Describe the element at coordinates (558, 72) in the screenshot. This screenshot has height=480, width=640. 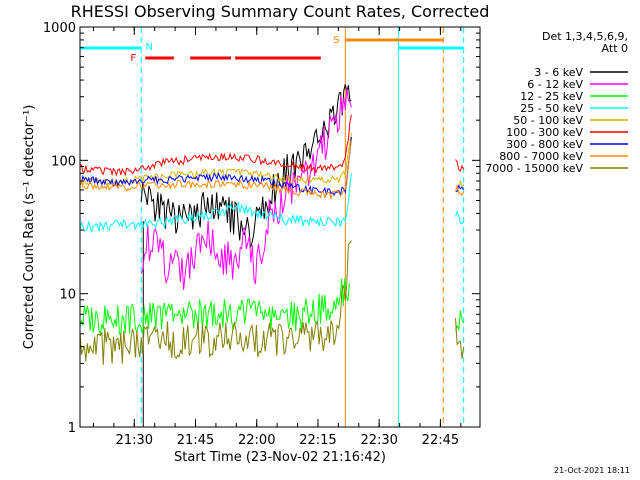
I see `legend-label-0: 3 - 6 keV` at that location.